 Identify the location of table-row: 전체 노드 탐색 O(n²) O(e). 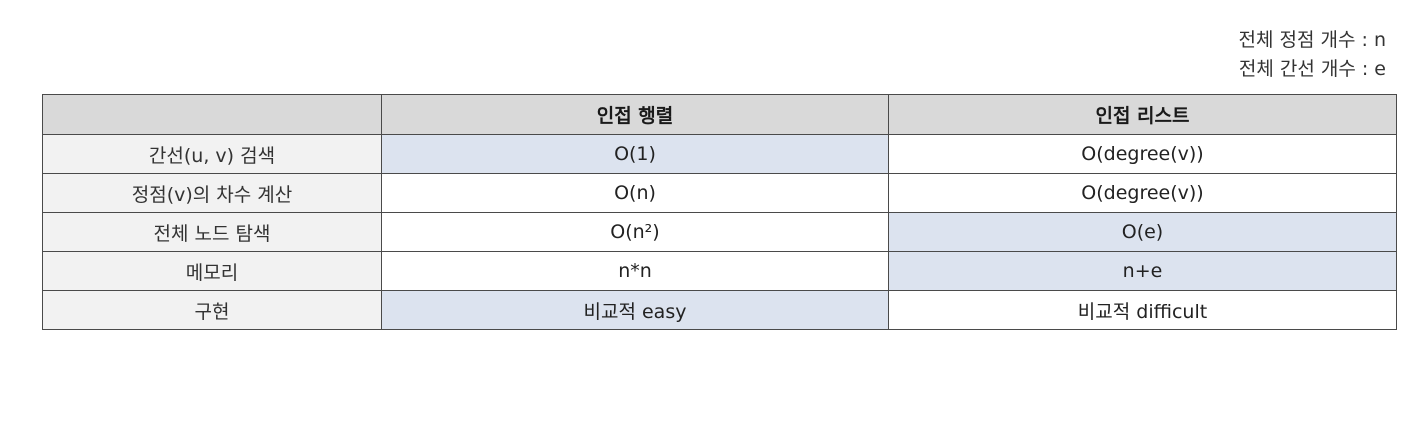
(719, 232).